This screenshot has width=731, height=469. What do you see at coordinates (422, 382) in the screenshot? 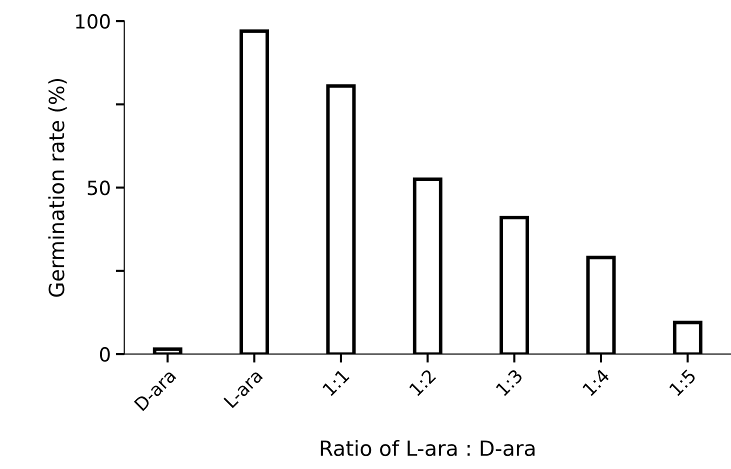
I see `x-tick-label: 1:2` at bounding box center [422, 382].